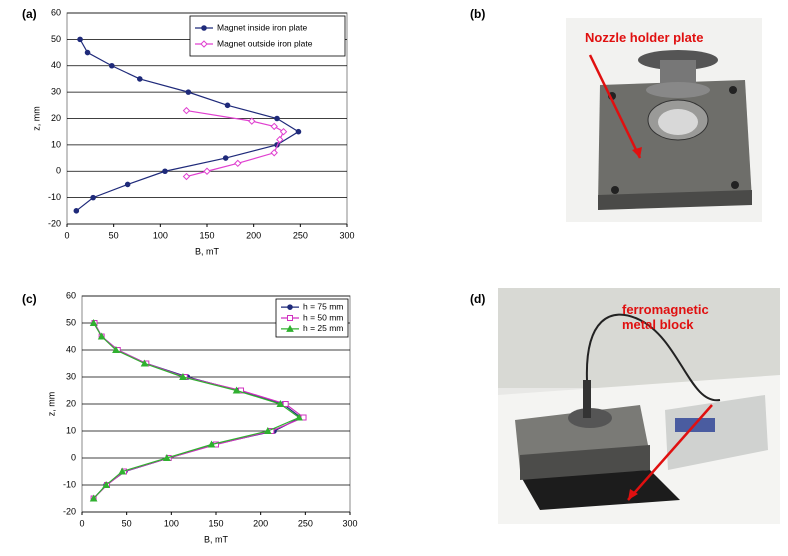 Image resolution: width=788 pixels, height=556 pixels. Describe the element at coordinates (29, 14) in the screenshot. I see `panel-label: (a)` at that location.